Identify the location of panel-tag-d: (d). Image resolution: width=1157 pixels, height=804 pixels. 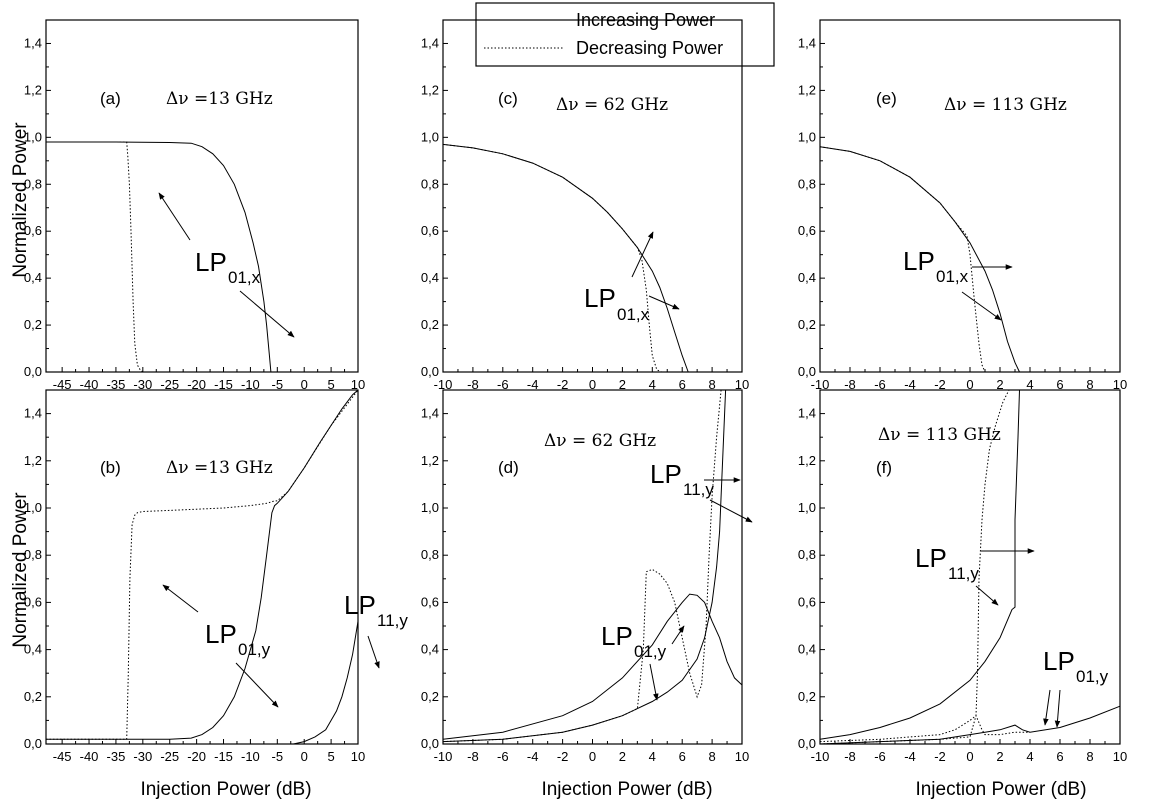
(508, 467).